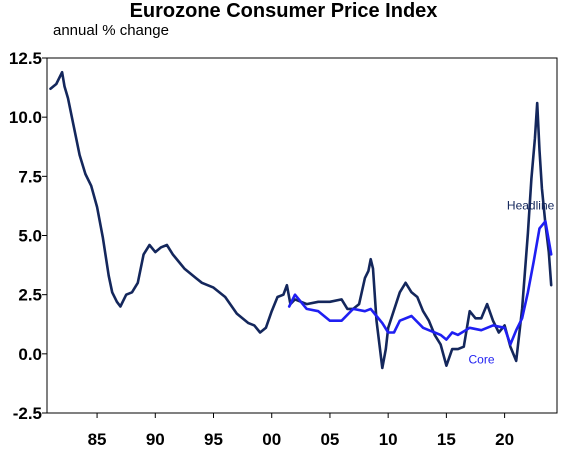 The image size is (567, 451). What do you see at coordinates (531, 205) in the screenshot?
I see `series-label-headline: Headline` at bounding box center [531, 205].